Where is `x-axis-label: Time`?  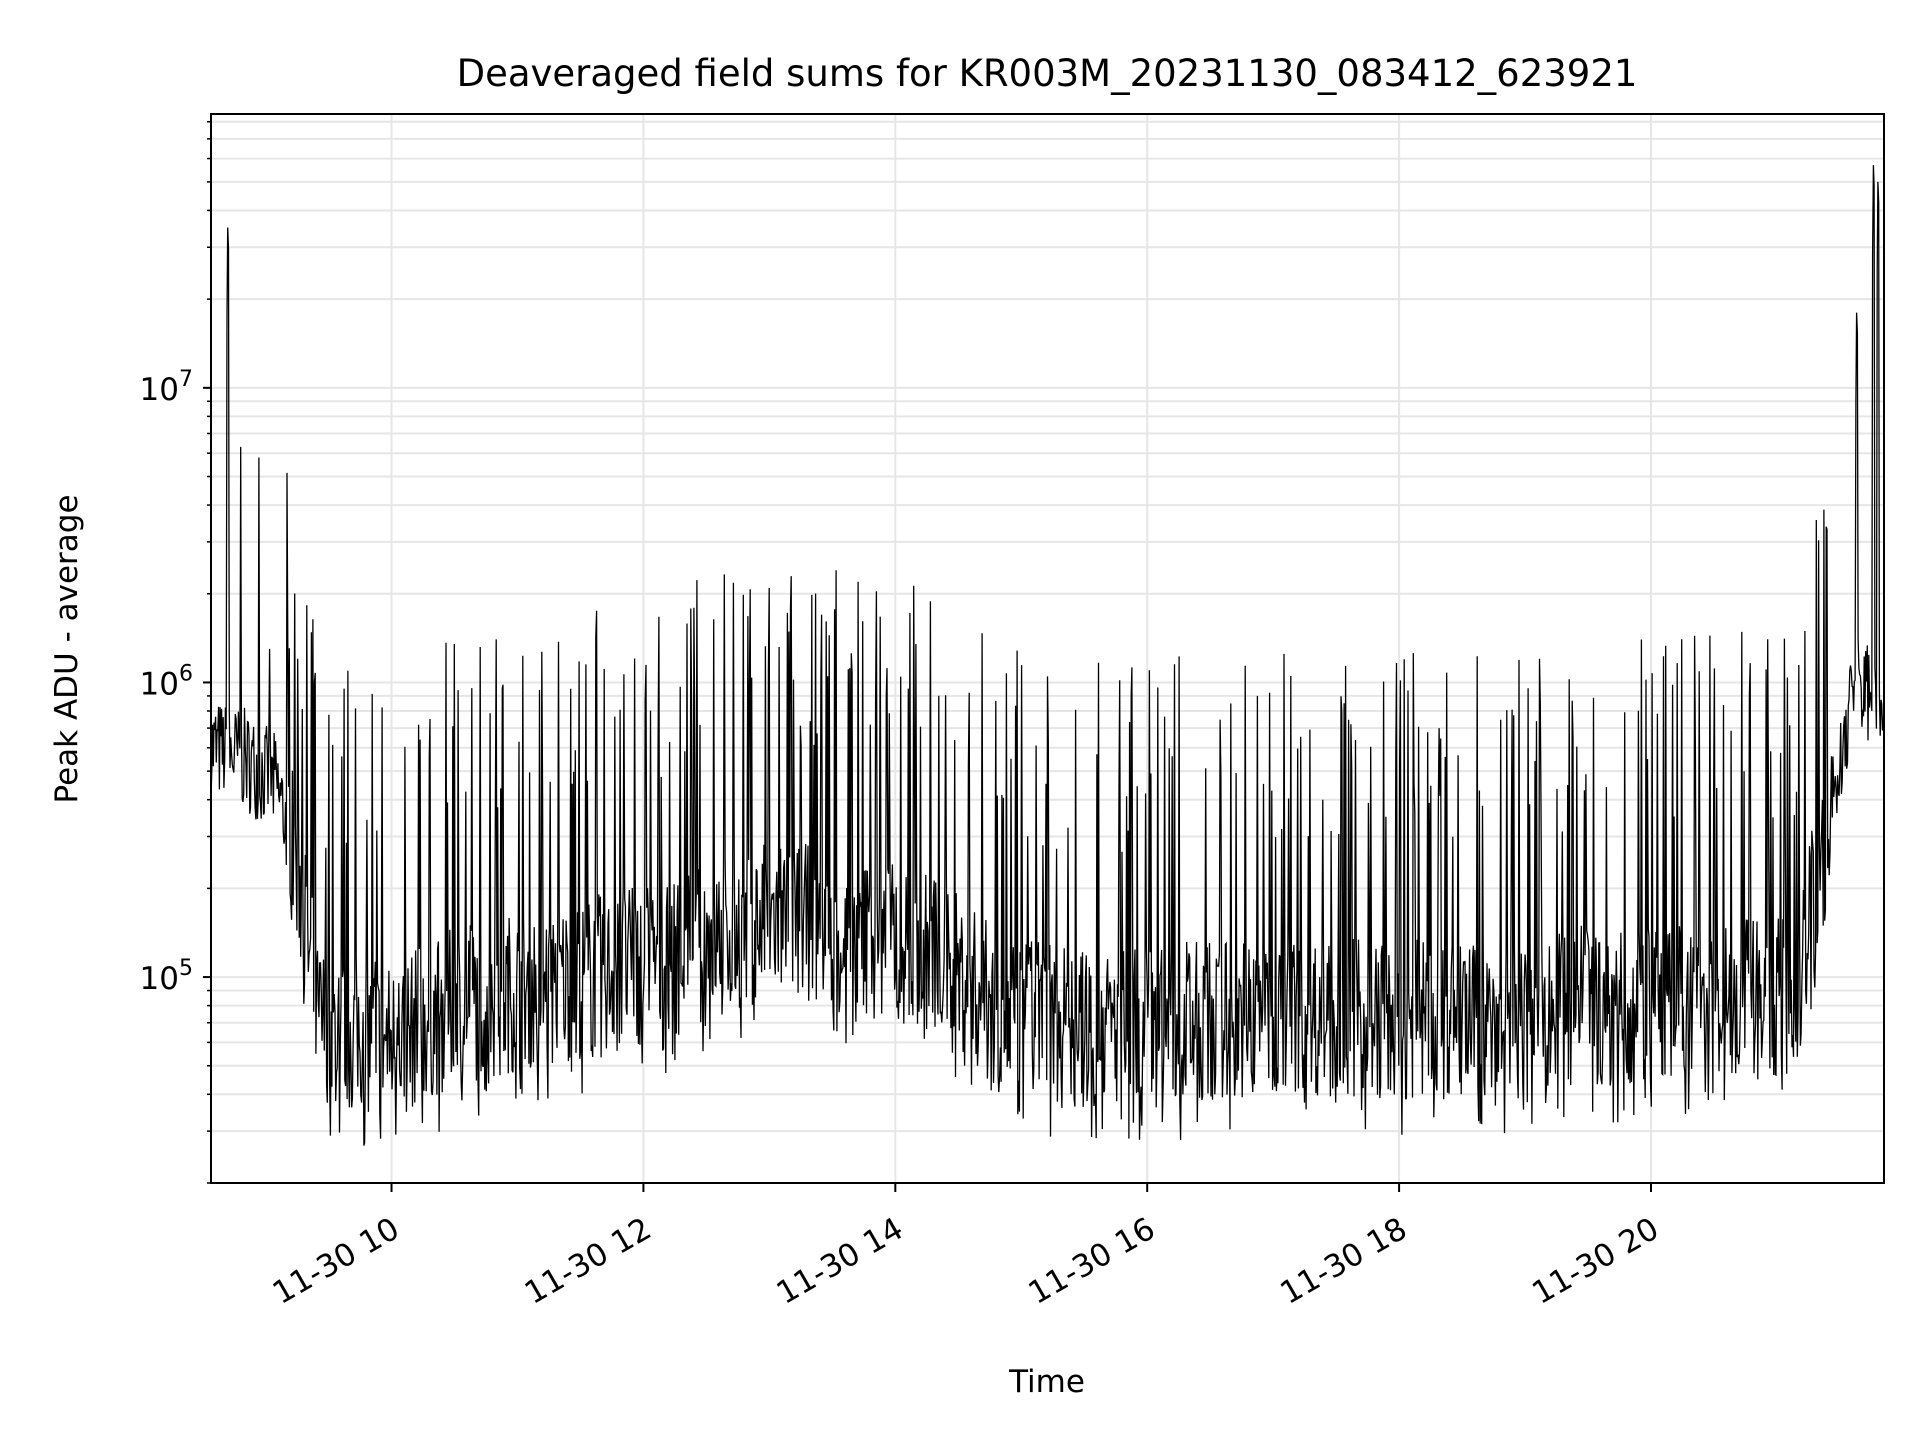 x-axis-label: Time is located at coordinates (1046, 1382).